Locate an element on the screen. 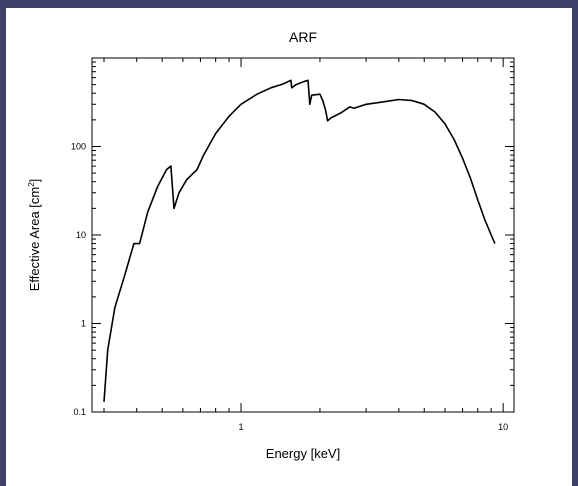  y-tick-label: 10 is located at coordinates (81, 235).